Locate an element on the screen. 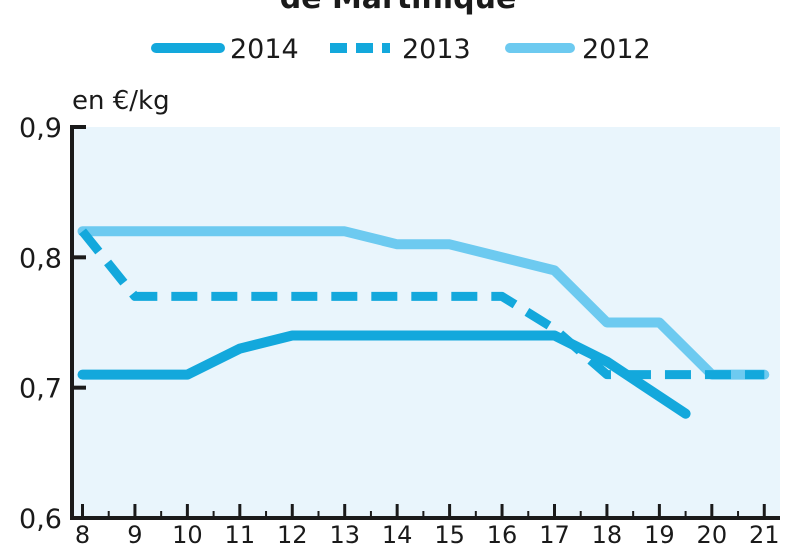  series-line-2014 is located at coordinates (384, 374).